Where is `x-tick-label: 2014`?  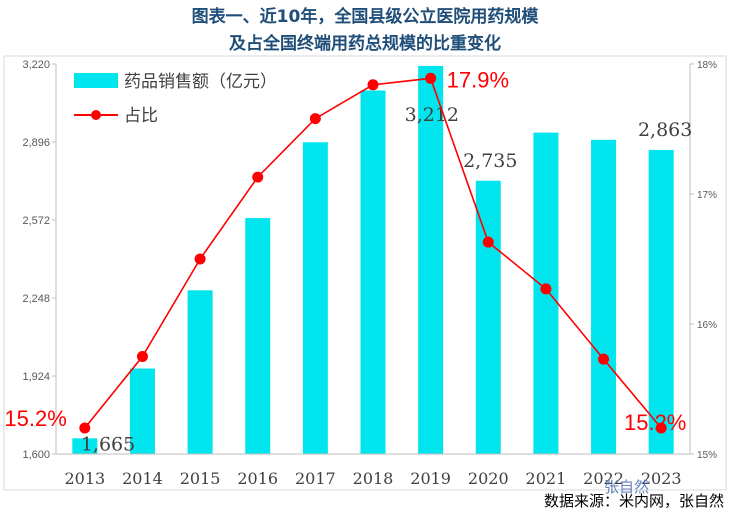
x-tick-label: 2014 is located at coordinates (142, 478).